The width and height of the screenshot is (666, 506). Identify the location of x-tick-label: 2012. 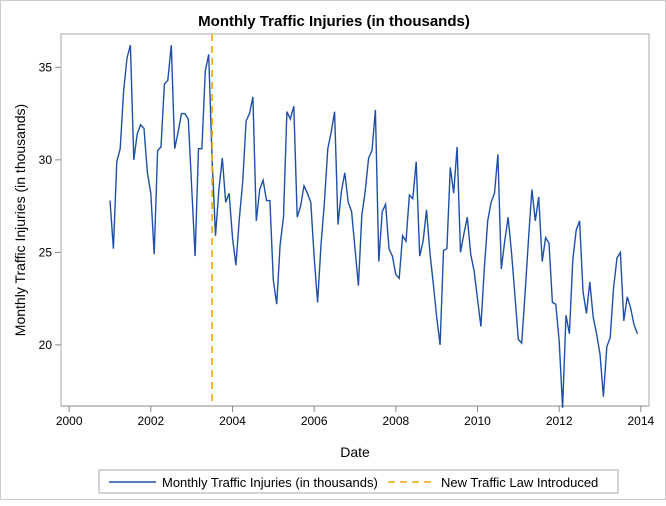
(559, 421).